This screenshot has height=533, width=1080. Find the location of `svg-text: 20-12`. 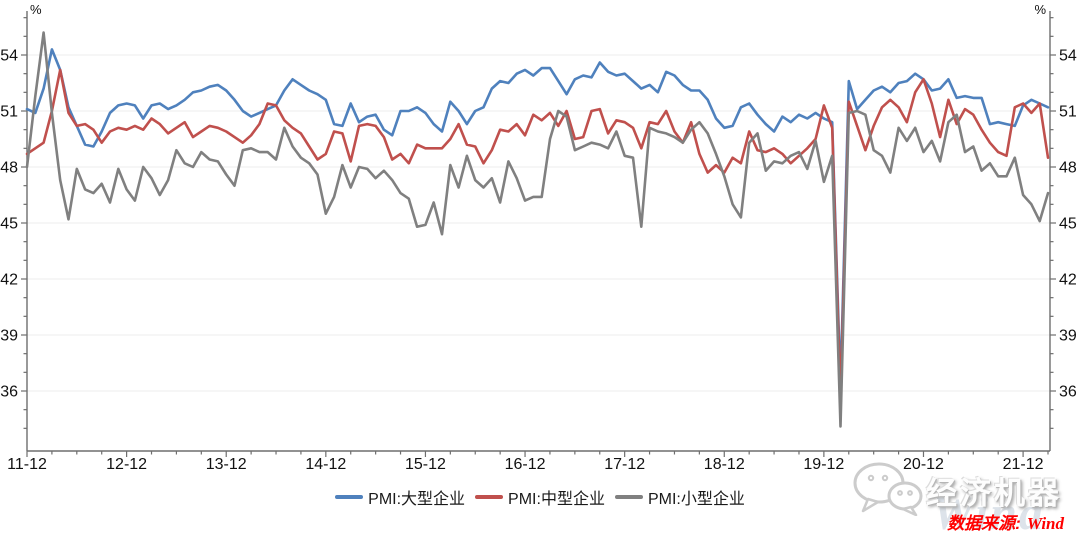

svg-text: 20-12 is located at coordinates (923, 464).